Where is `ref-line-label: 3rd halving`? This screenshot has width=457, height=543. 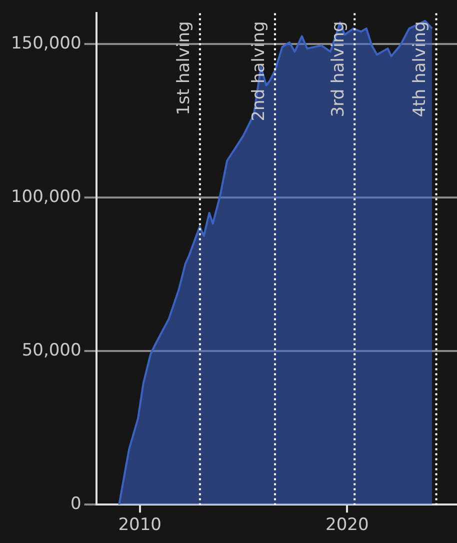
ref-line-label: 3rd halving is located at coordinates (338, 69).